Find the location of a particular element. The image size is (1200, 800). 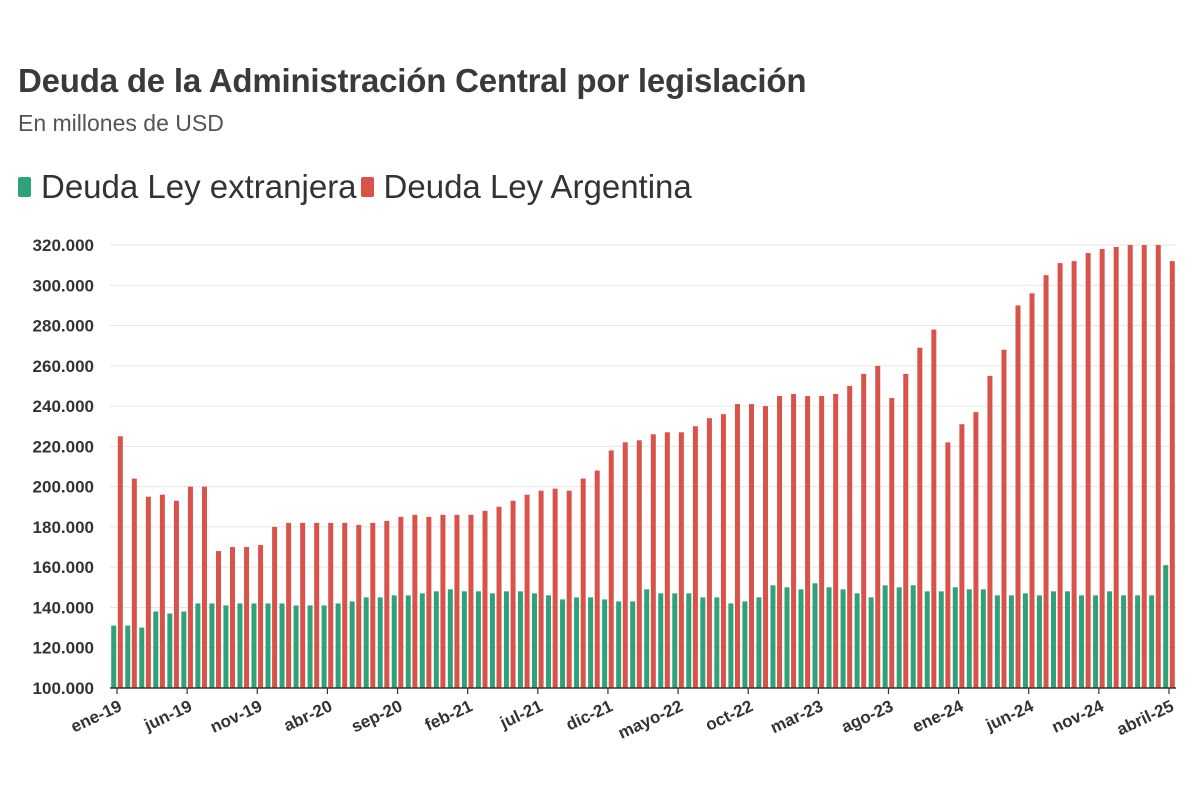

x-tick-label: ago-23 is located at coordinates (867, 716).